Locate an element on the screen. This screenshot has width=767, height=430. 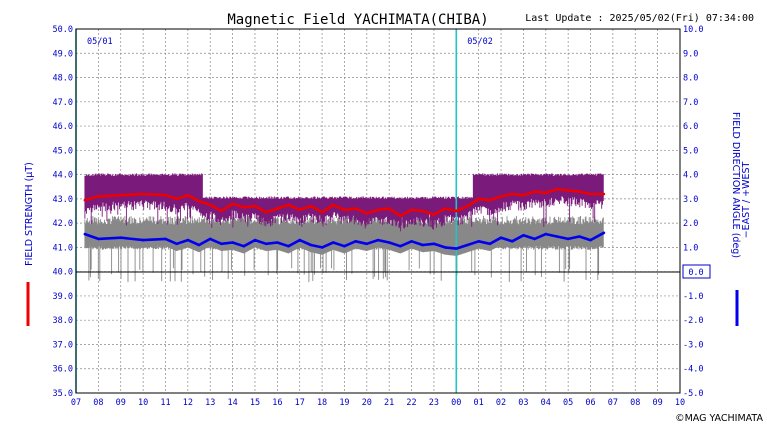
right-tick-label: -5.0 is located at coordinates (693, 394).